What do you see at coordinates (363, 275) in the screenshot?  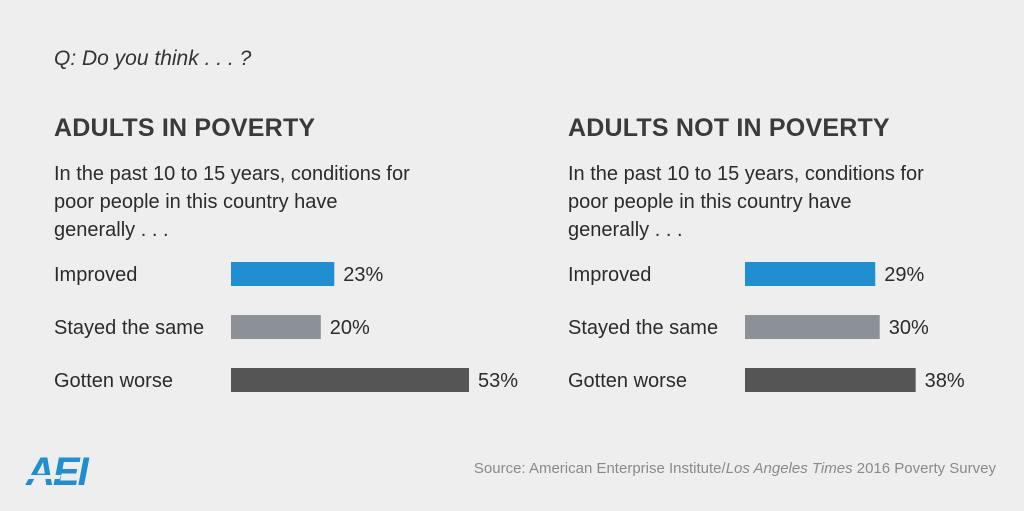 I see `value-label: 23%` at bounding box center [363, 275].